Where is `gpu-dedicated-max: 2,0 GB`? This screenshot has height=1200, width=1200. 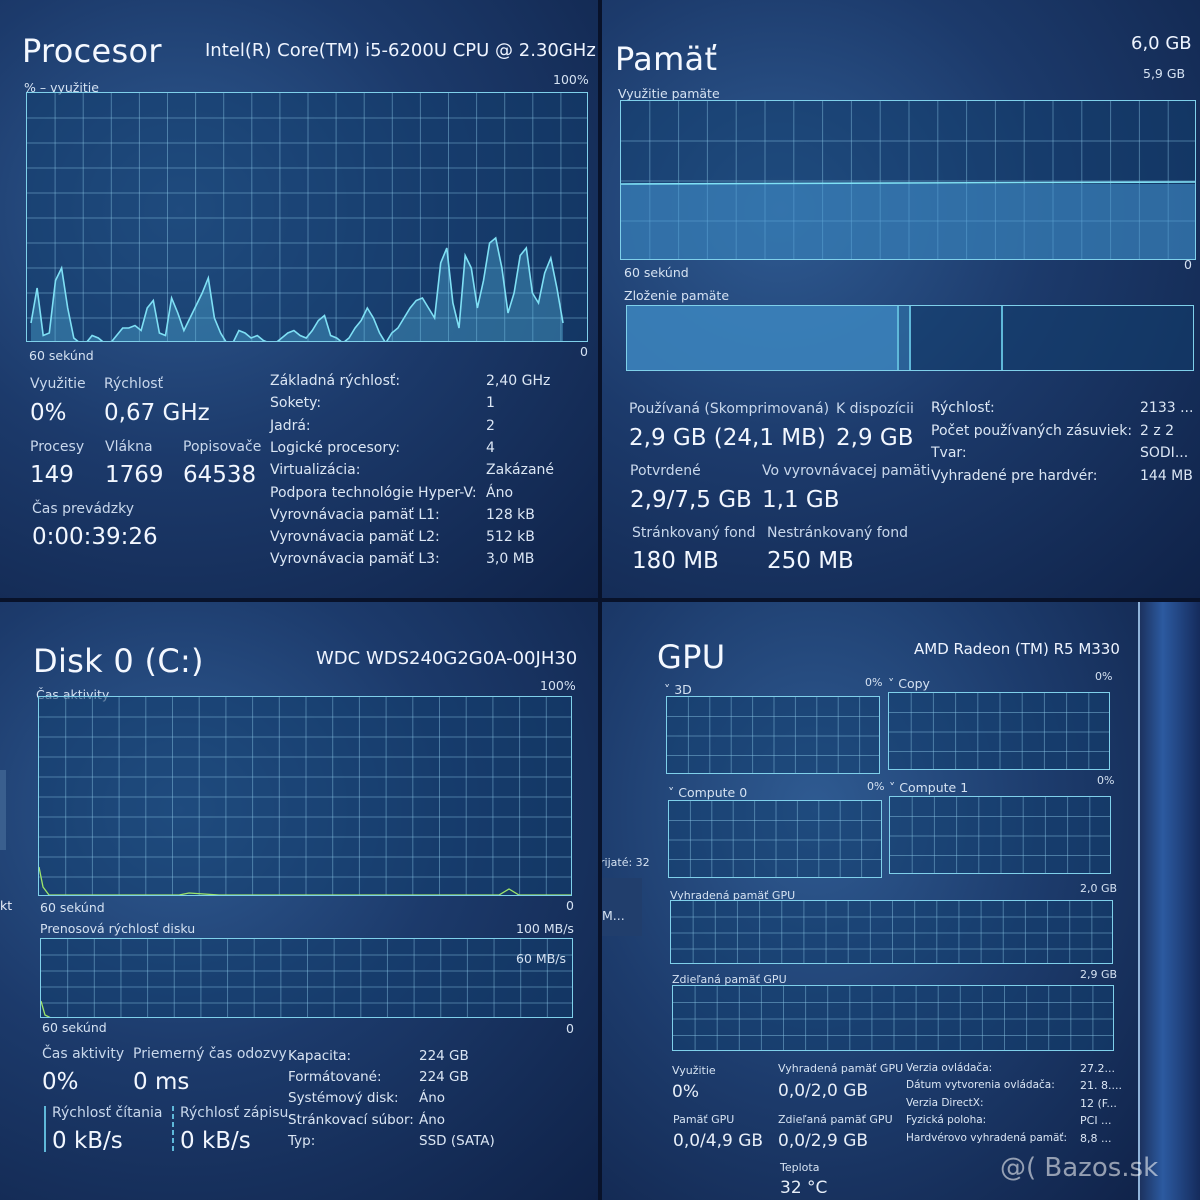 gpu-dedicated-max: 2,0 GB is located at coordinates (1099, 888).